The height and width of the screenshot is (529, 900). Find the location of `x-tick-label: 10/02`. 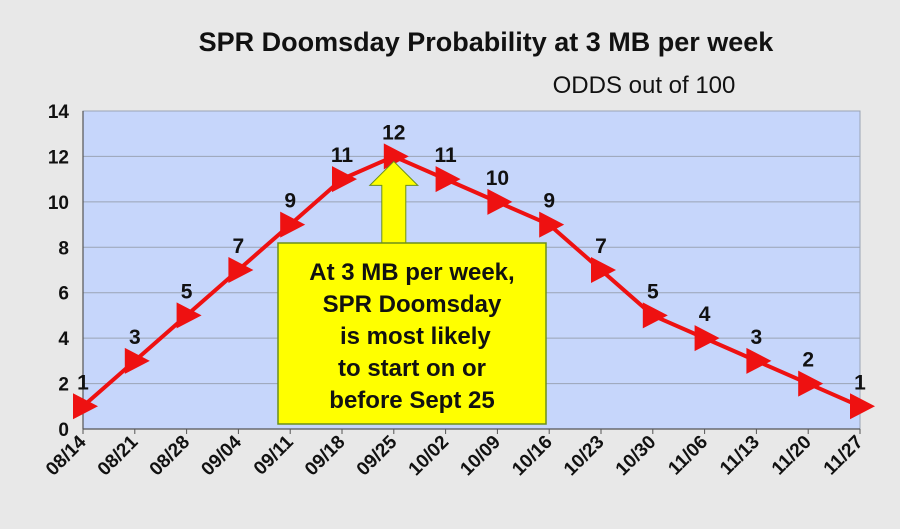

x-tick-label: 10/02 is located at coordinates (429, 456).